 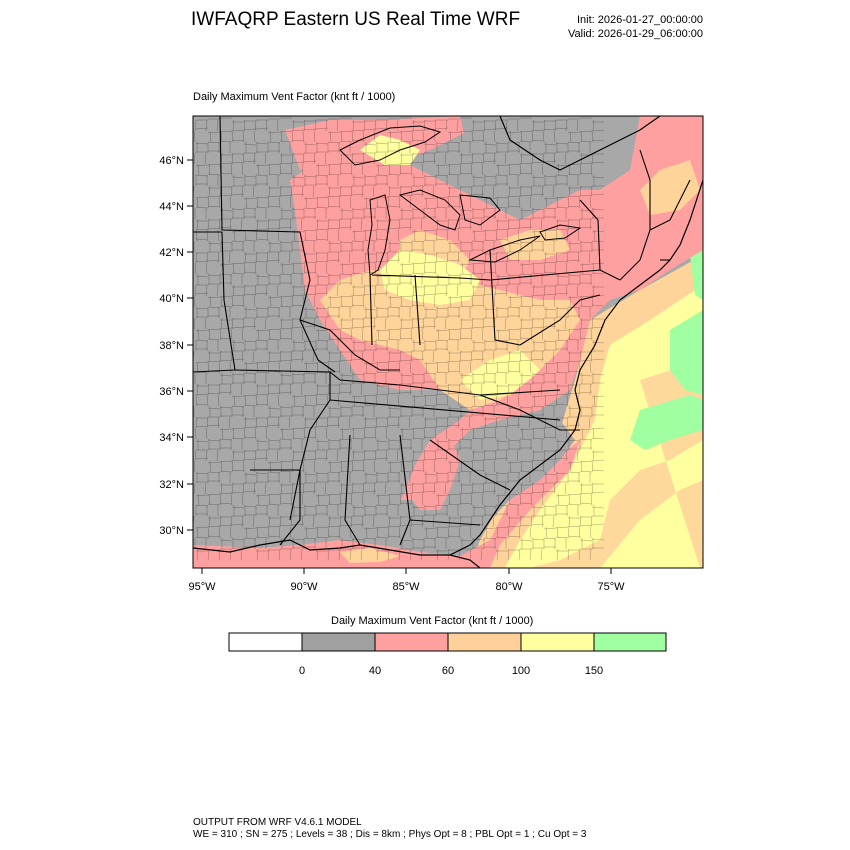 I want to click on lat-ticks, so click(x=190, y=345).